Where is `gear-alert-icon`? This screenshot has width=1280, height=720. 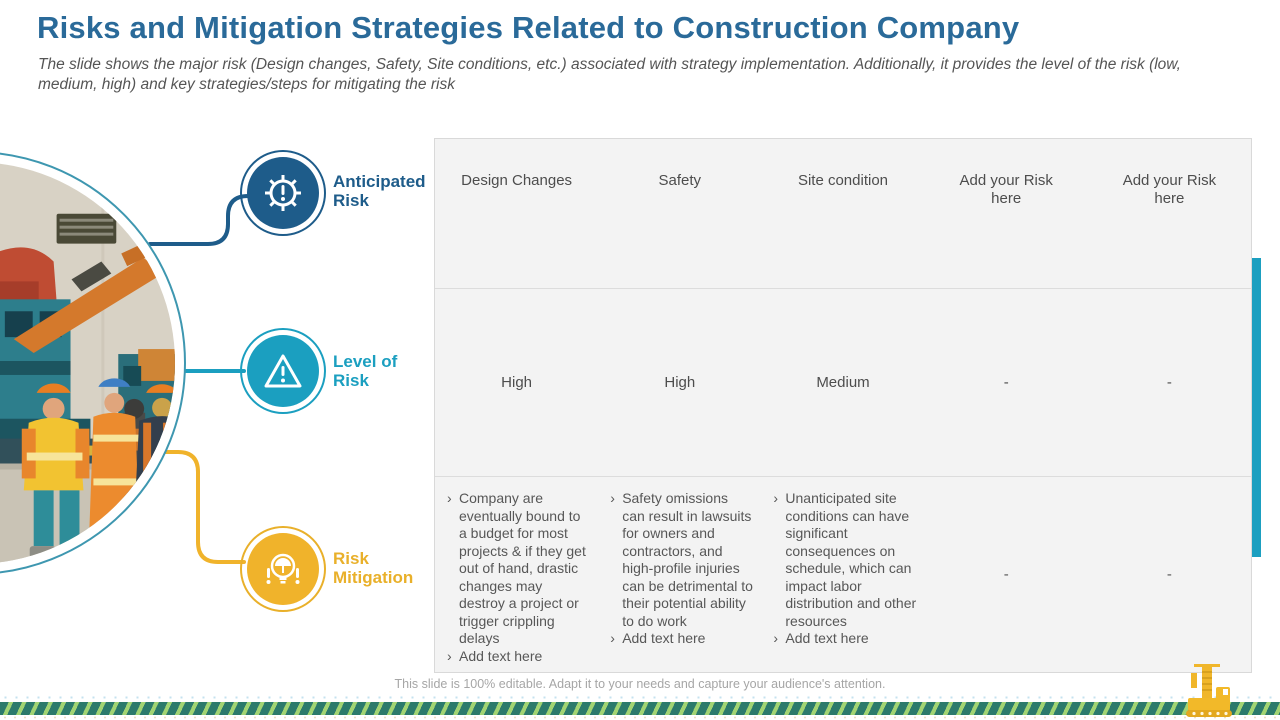
gear-alert-icon is located at coordinates (283, 193).